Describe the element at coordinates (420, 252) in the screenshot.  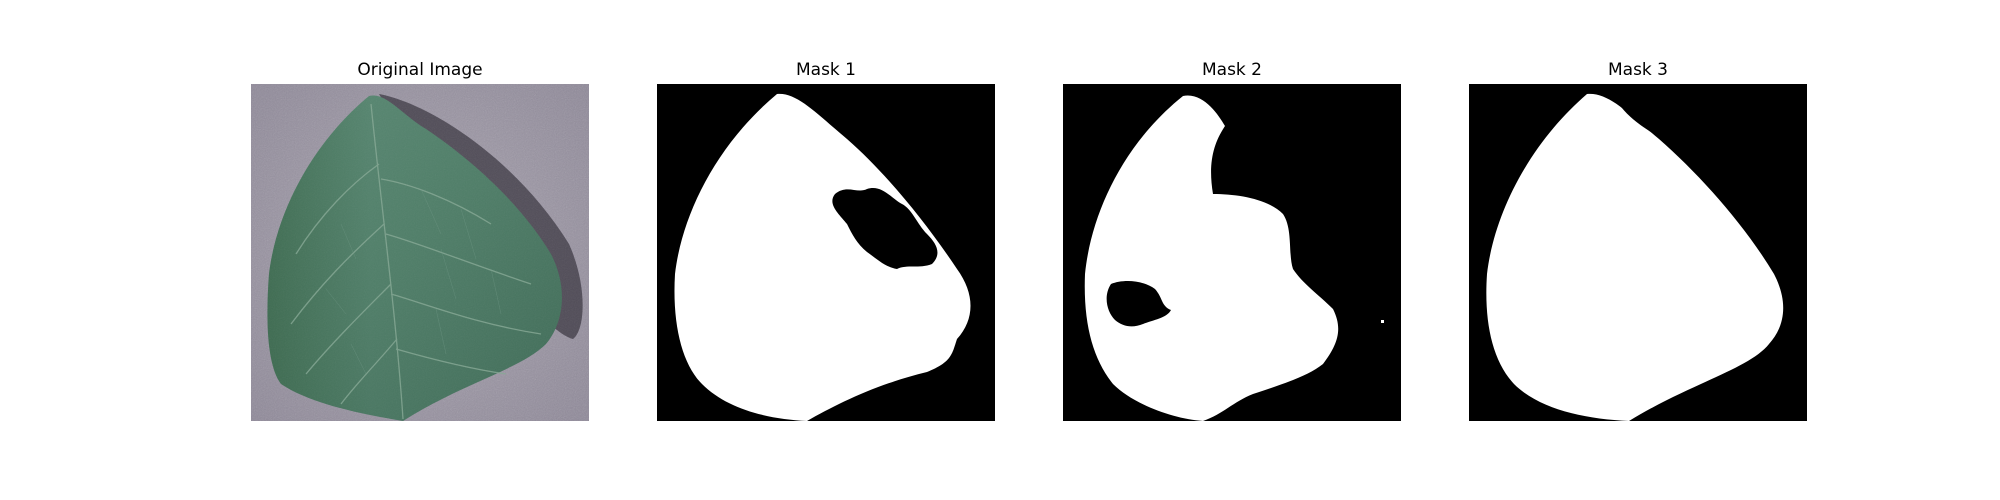
I see `original-leaf-image` at that location.